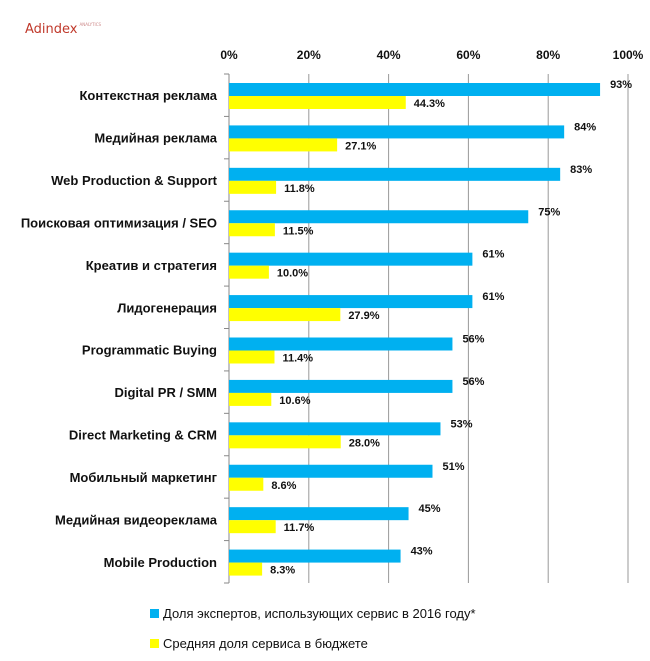  What do you see at coordinates (298, 231) in the screenshot?
I see `data-label: 11.5%` at bounding box center [298, 231].